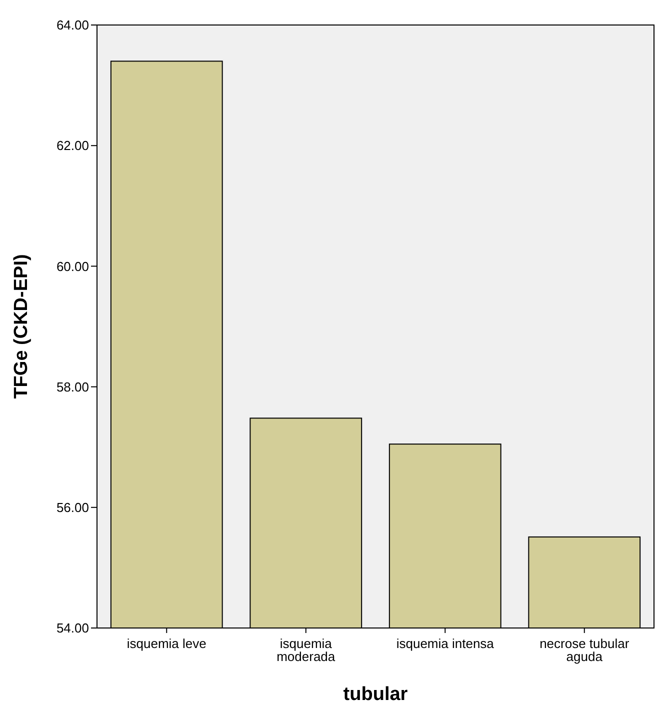 Image resolution: width=664 pixels, height=718 pixels. What do you see at coordinates (306, 650) in the screenshot?
I see `x-tick-label: isquemia moderada` at bounding box center [306, 650].